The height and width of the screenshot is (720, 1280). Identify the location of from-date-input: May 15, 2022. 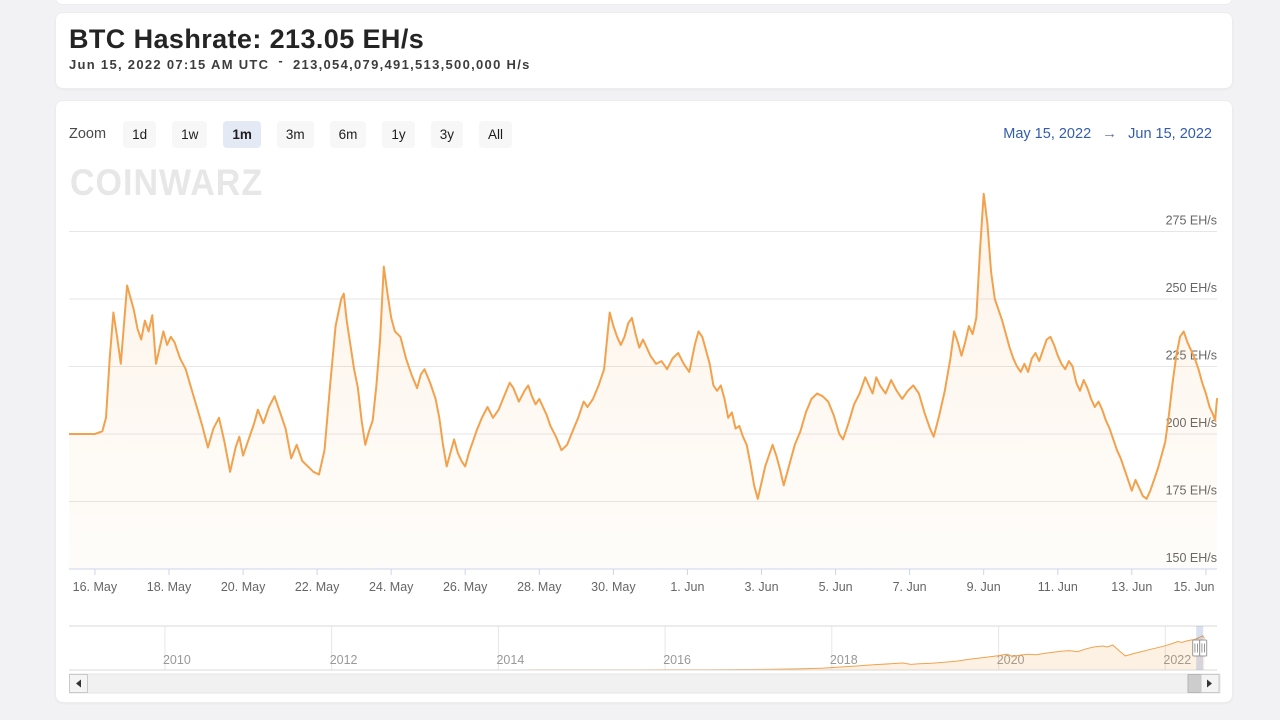
(1047, 133).